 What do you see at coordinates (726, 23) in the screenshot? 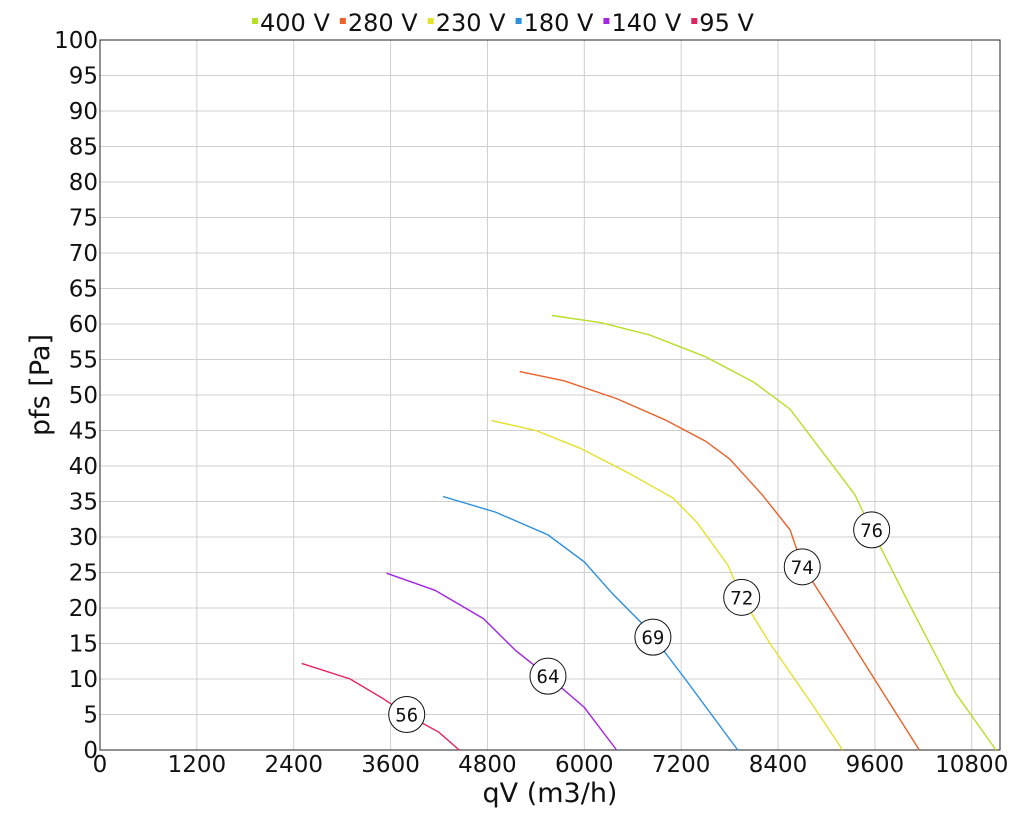
I see `legend-label: 95 V` at bounding box center [726, 23].